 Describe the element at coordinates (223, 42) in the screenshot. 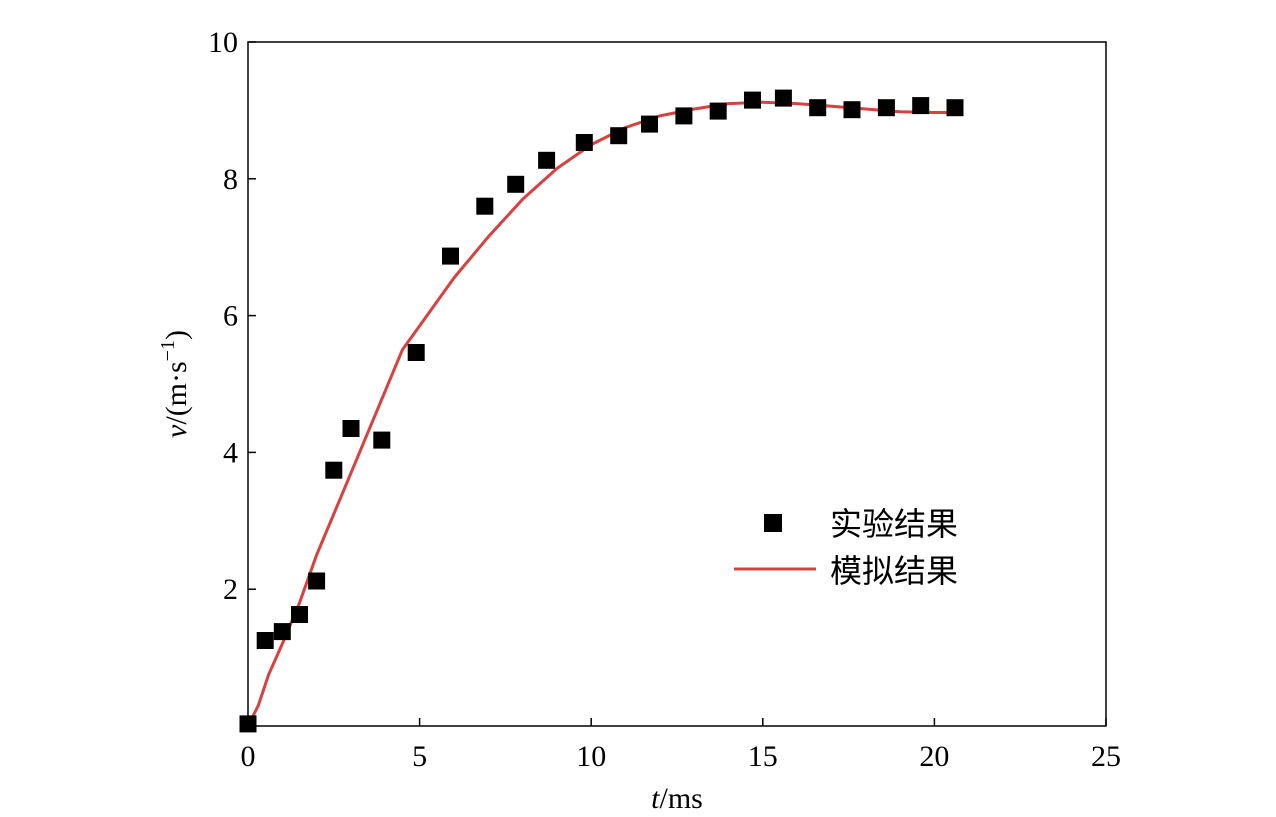

I see `y-tick-label-4: 10` at that location.